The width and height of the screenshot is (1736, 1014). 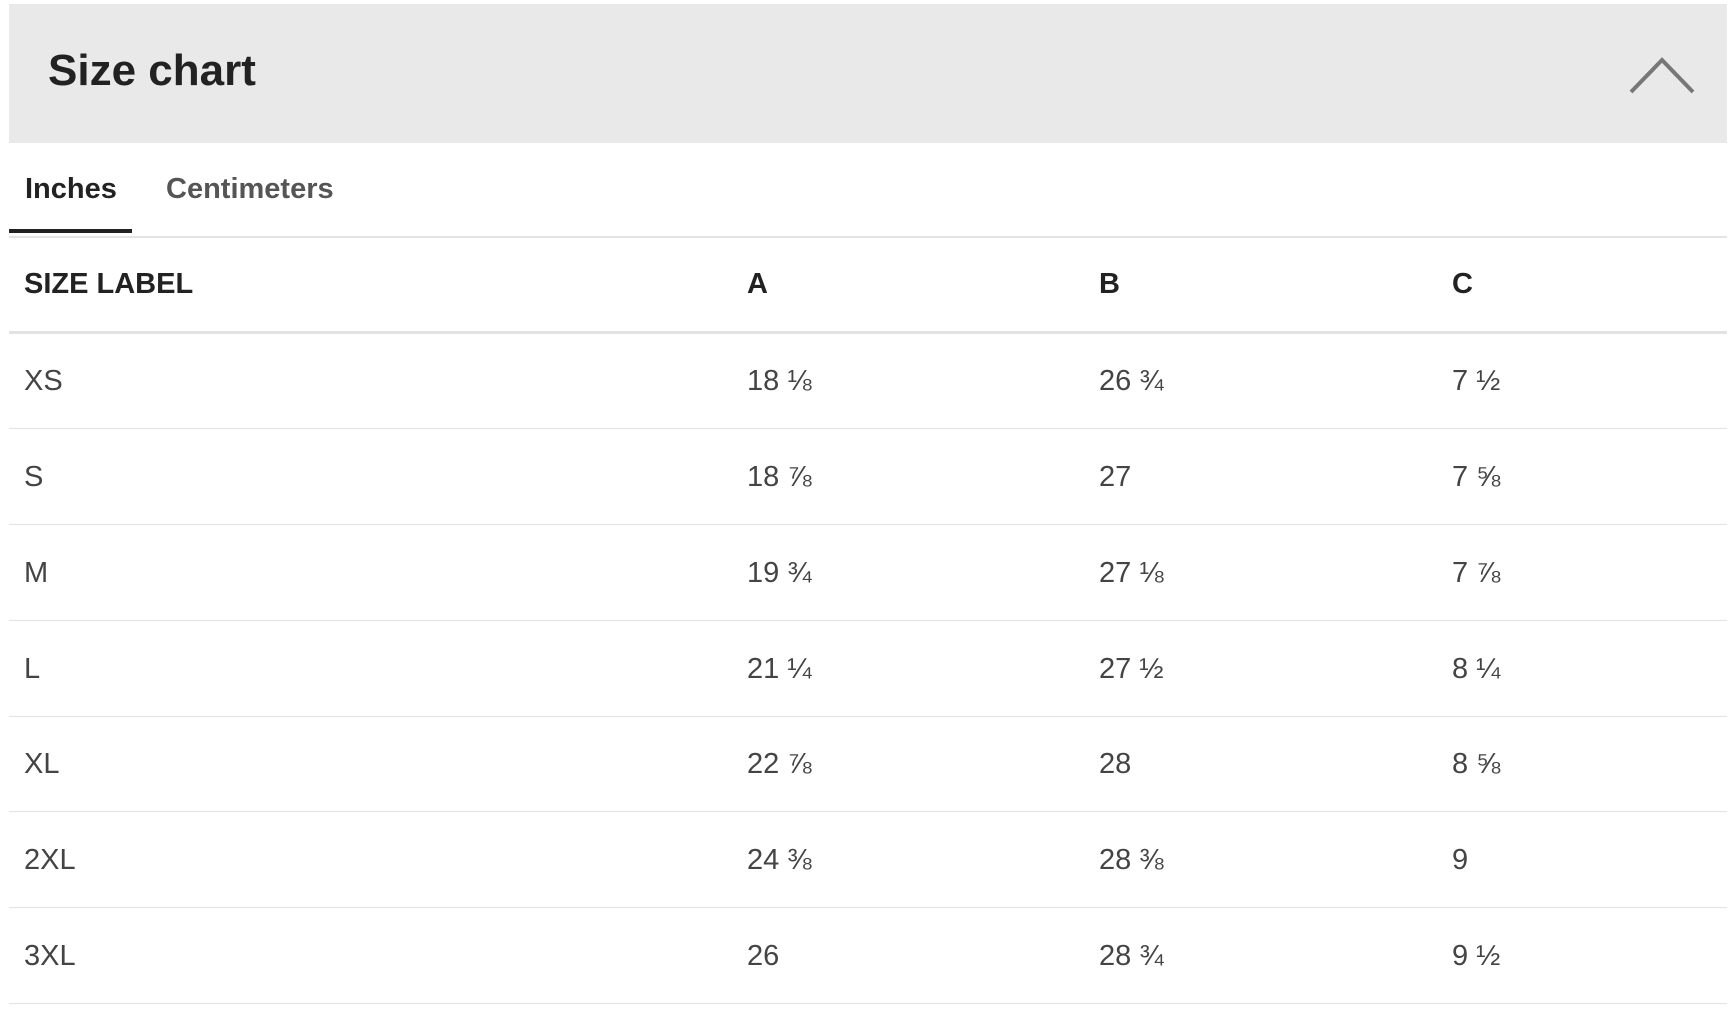 I want to click on measurement: 9, so click(x=1460, y=860).